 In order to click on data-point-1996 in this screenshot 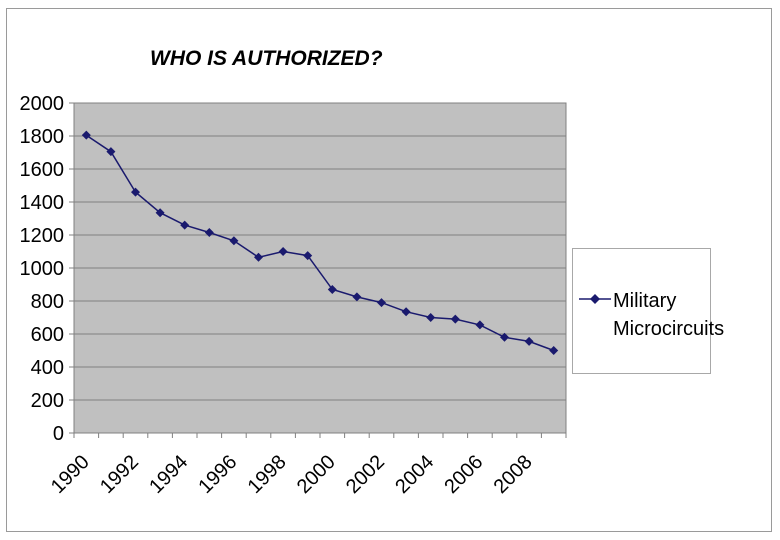, I will do `click(234, 241)`.